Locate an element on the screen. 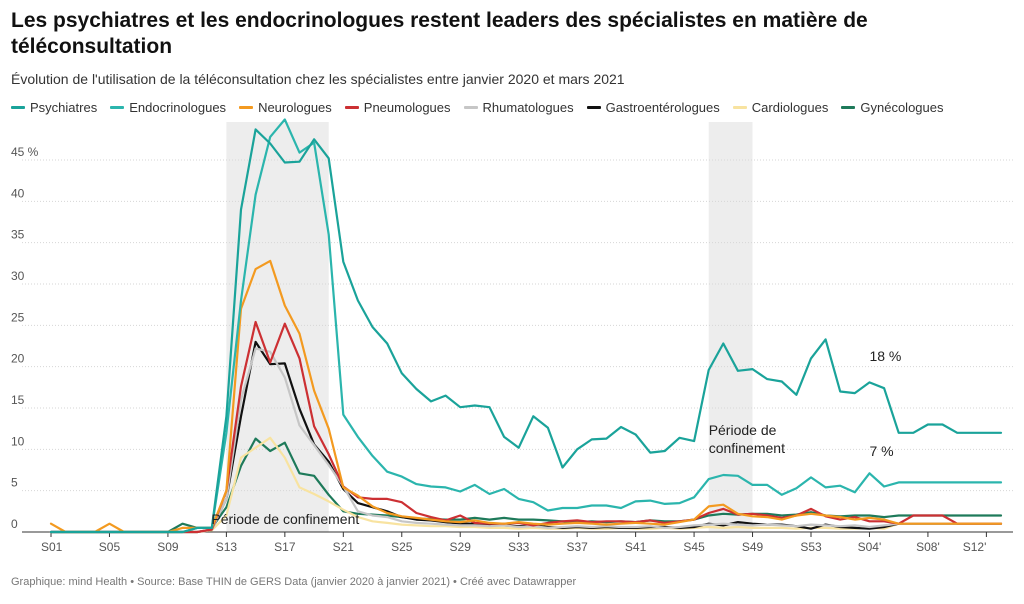  x-tick-label: S09 is located at coordinates (168, 547).